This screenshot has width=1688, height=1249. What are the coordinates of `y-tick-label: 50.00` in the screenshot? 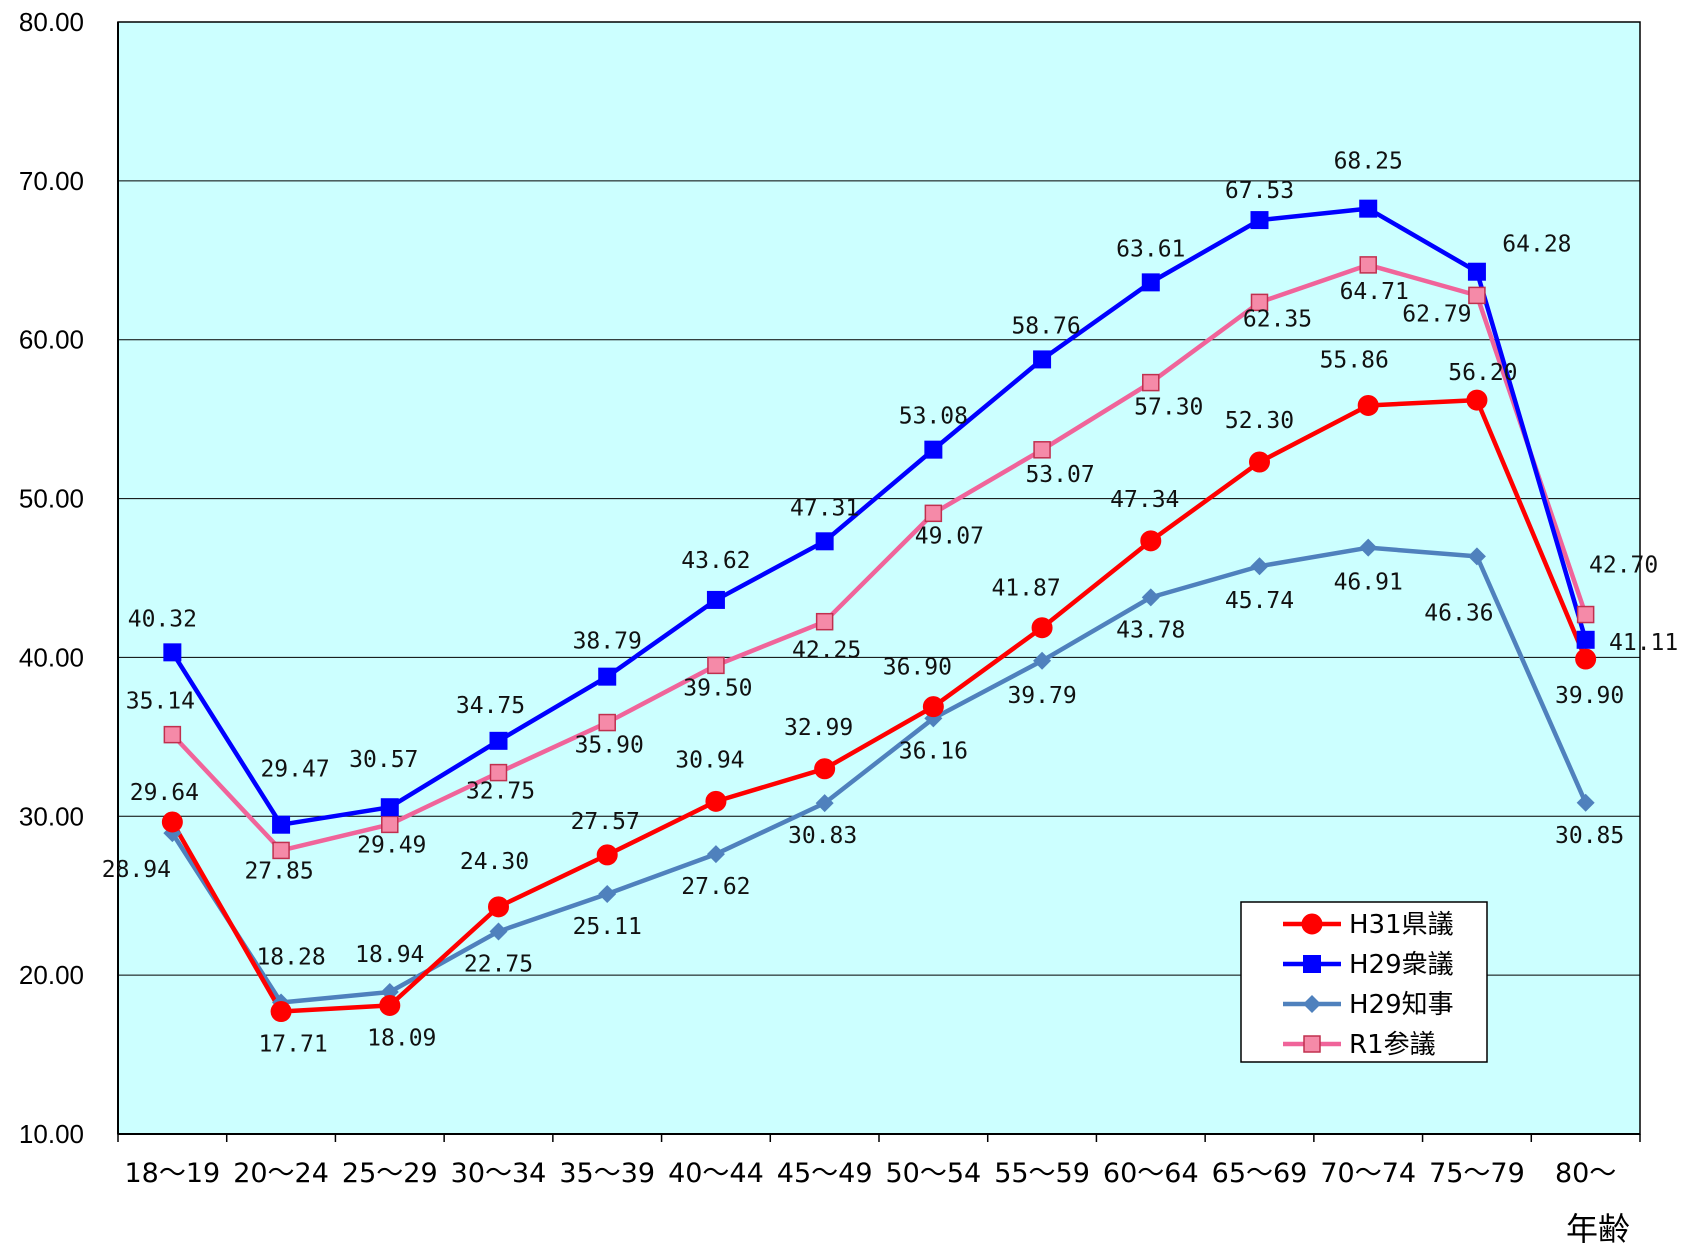 It's located at (51, 499).